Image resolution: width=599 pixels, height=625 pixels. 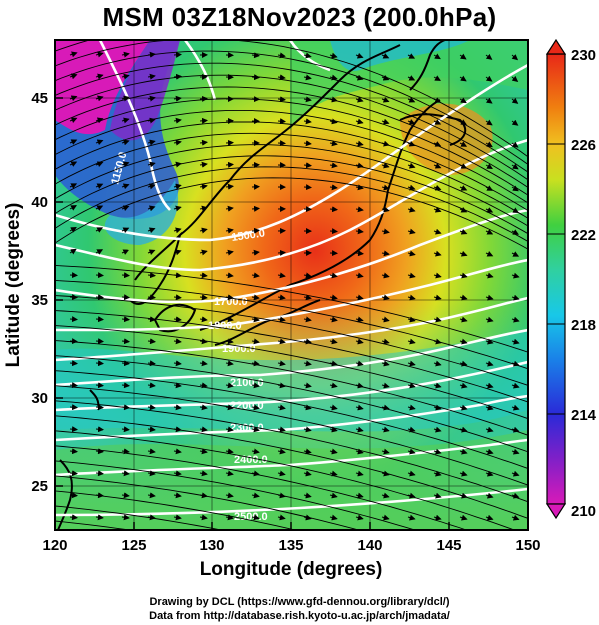 I want to click on contour-label: 1800.0, so click(x=225, y=326).